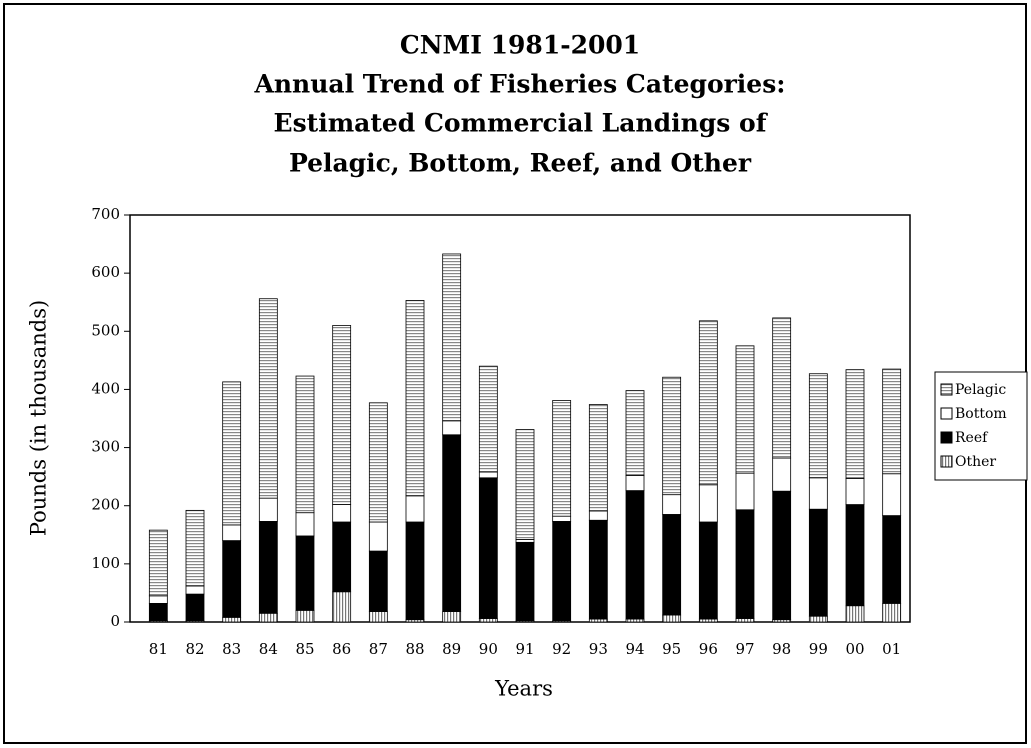 This screenshot has height=748, width=1031. What do you see at coordinates (744, 649) in the screenshot?
I see `x-tick-label: 97` at bounding box center [744, 649].